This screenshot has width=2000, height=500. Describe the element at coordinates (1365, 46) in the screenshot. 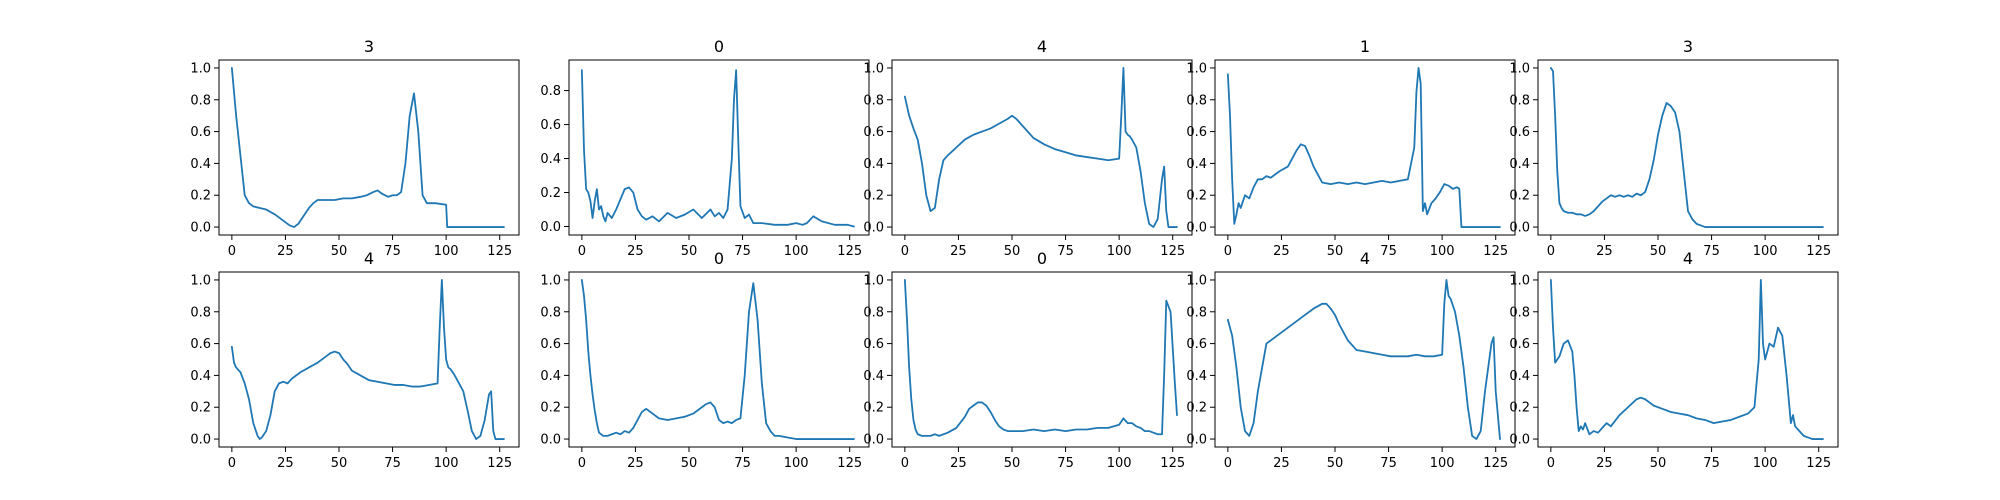

I see `panel-title: 1` at that location.